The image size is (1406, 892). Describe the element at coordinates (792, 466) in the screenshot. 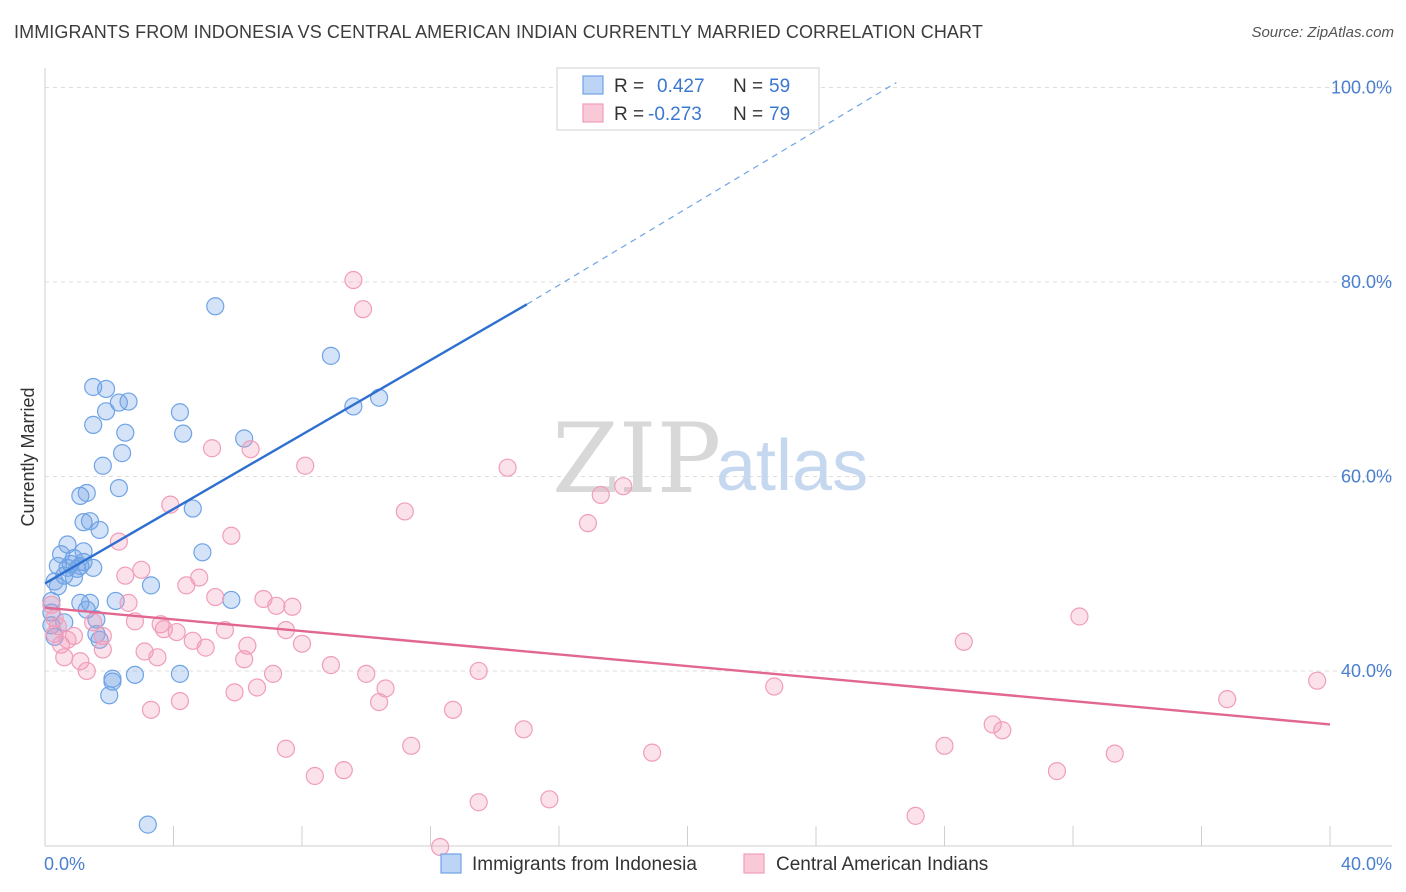

I see `watermark-atlas: atlas` at that location.